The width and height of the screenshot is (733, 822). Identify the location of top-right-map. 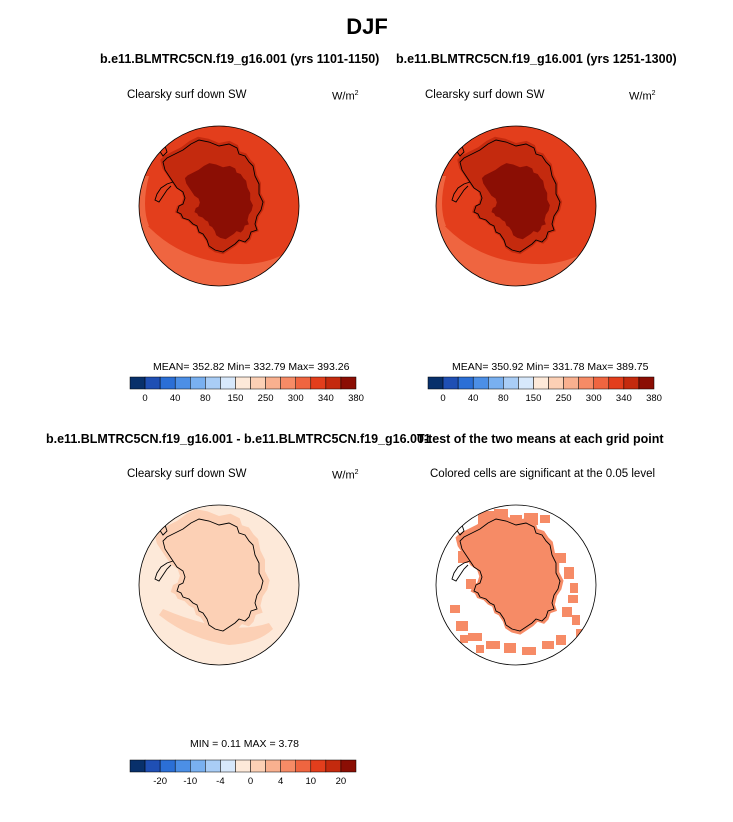
(516, 206).